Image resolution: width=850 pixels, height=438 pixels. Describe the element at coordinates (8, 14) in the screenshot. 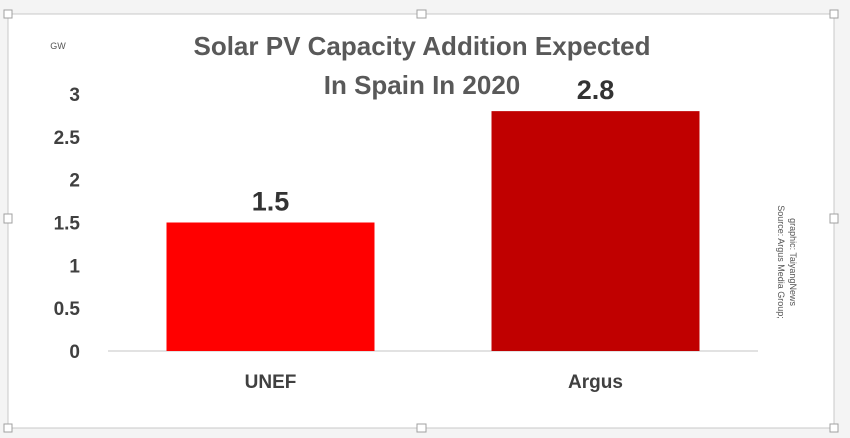

I see `resize-handle-top-left` at that location.